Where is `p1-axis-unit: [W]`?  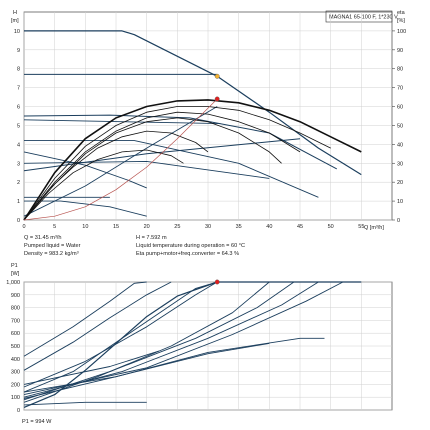
p1-axis-unit: [W] is located at coordinates (15, 274).